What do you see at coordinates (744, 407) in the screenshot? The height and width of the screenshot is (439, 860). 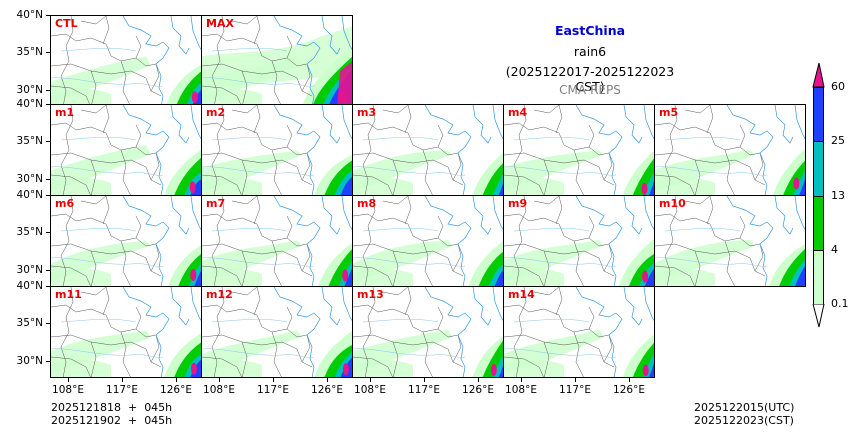 I see `valid-time-utc: 2025122015(UTC)` at bounding box center [744, 407].